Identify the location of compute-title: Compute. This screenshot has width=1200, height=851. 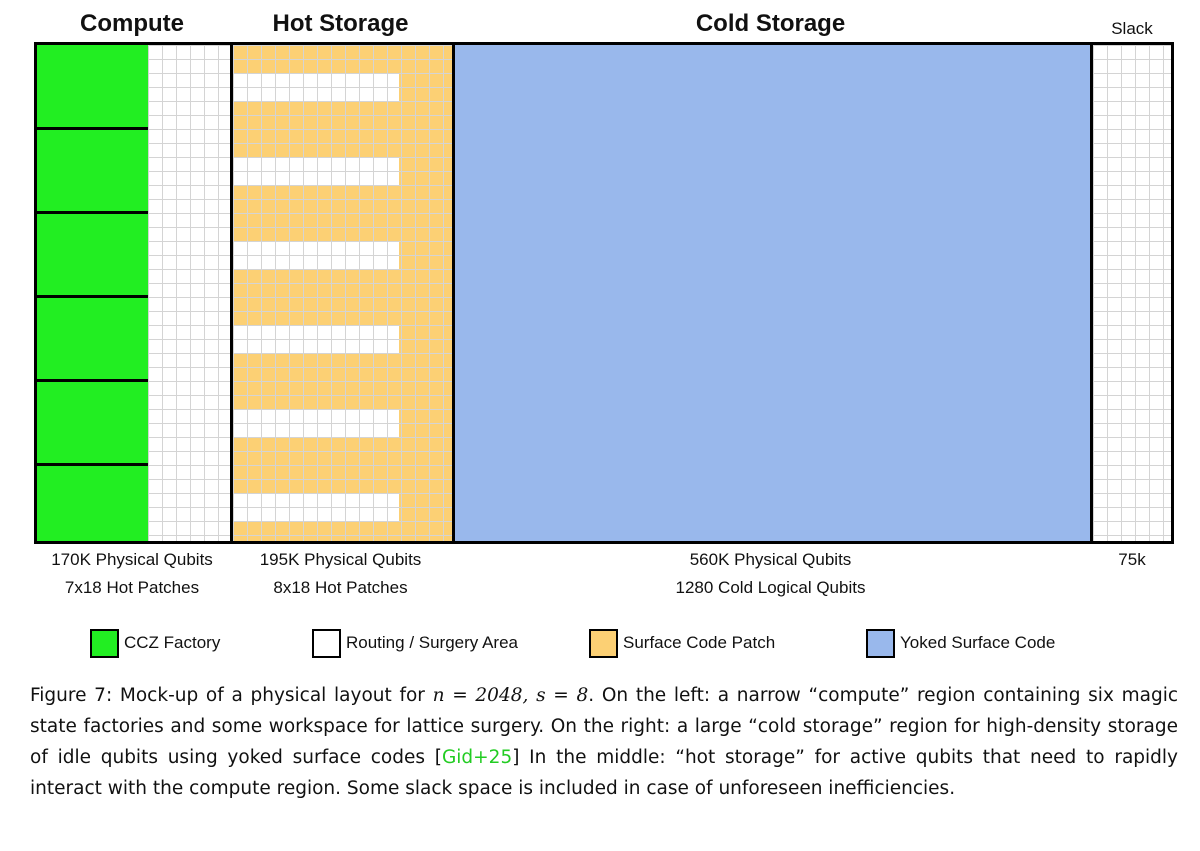
(132, 23).